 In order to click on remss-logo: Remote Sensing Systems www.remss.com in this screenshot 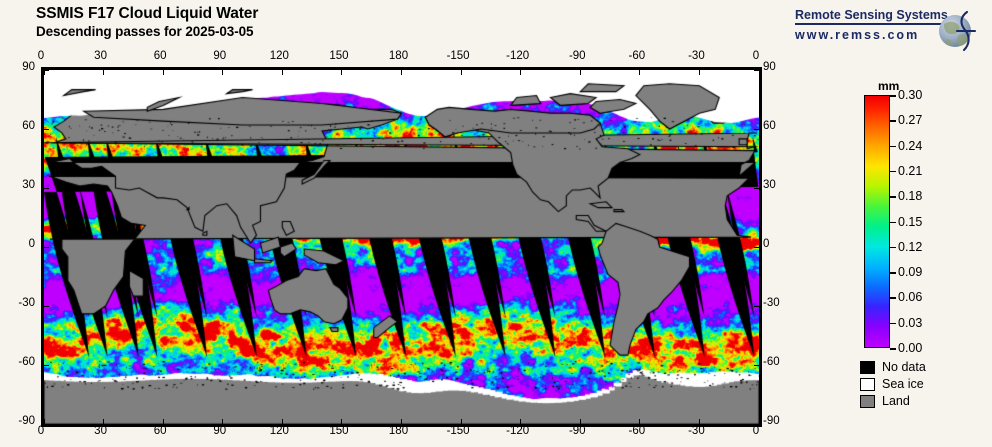, I will do `click(890, 31)`.